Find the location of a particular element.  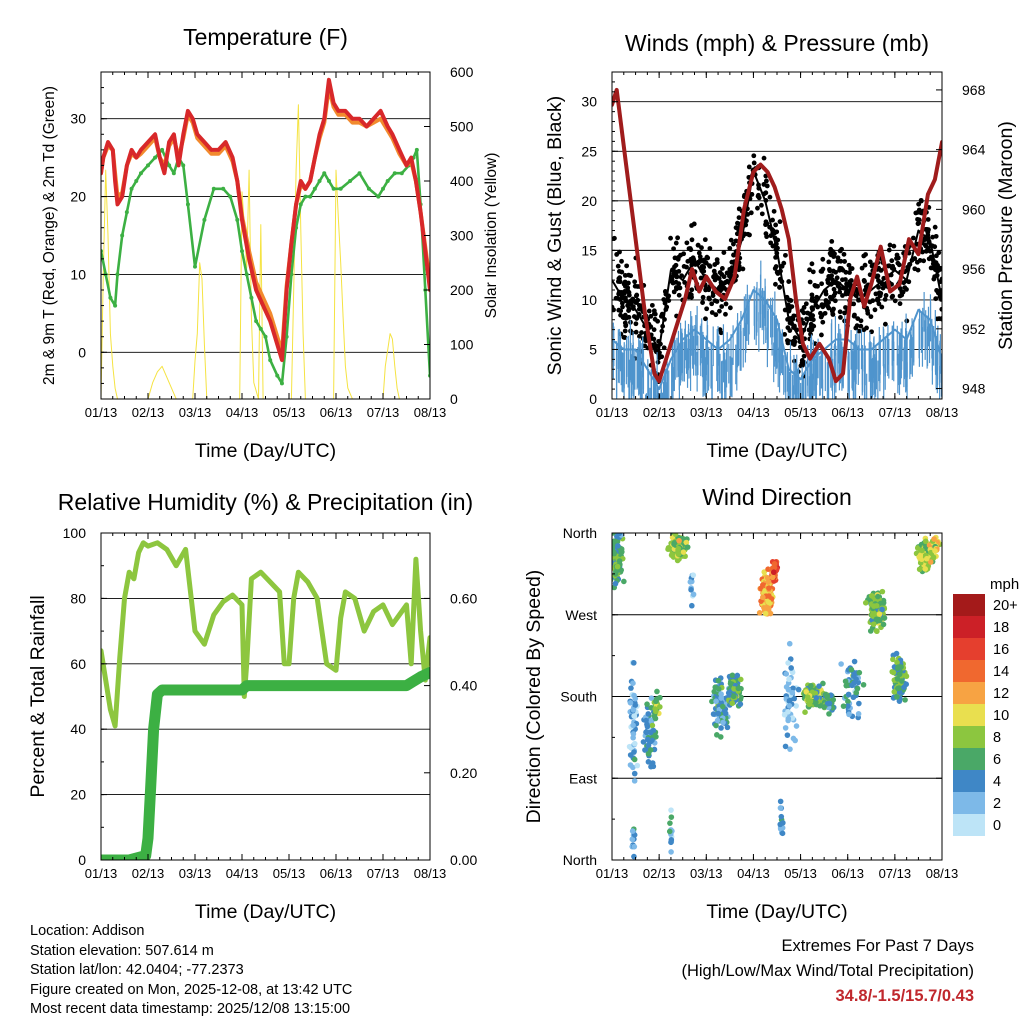

y-tick-label: 15 is located at coordinates (589, 250).